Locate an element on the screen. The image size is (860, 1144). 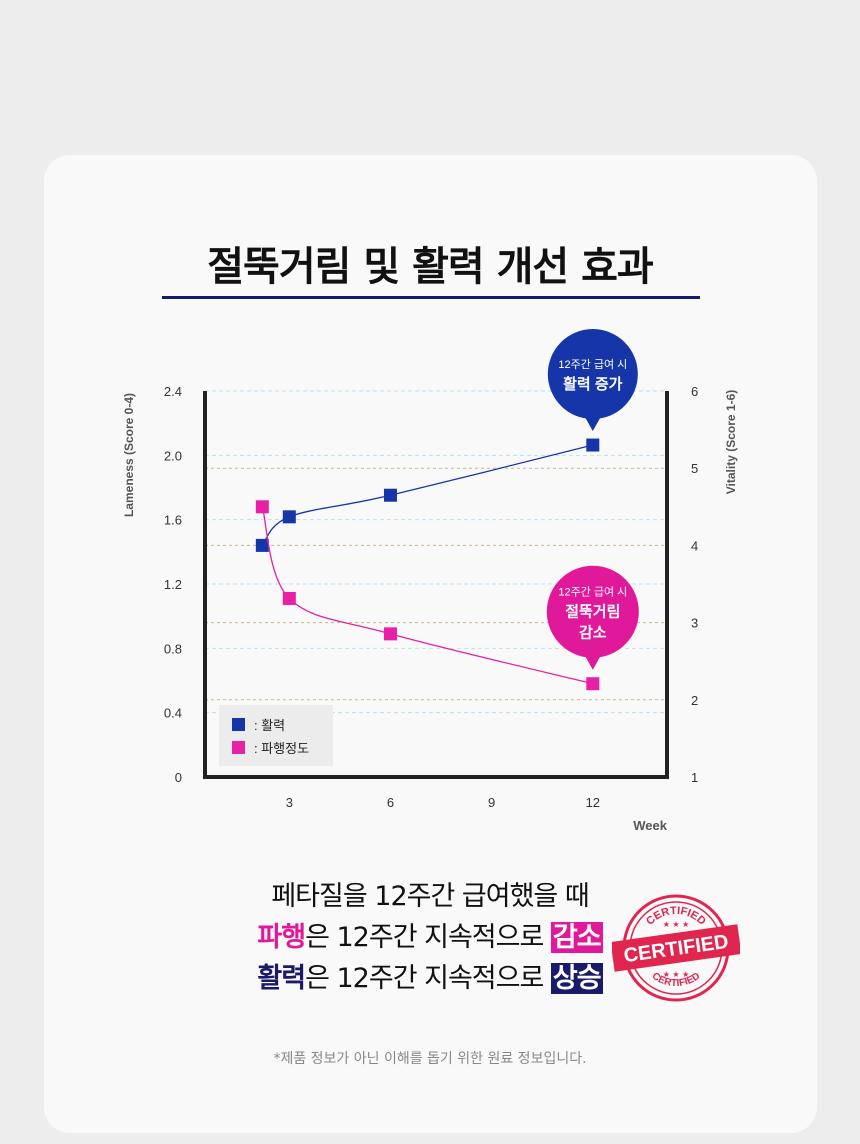
footnote: *제품 정보가 아닌 이해를 돕기 위한 원료 정보입니다. is located at coordinates (430, 1059).